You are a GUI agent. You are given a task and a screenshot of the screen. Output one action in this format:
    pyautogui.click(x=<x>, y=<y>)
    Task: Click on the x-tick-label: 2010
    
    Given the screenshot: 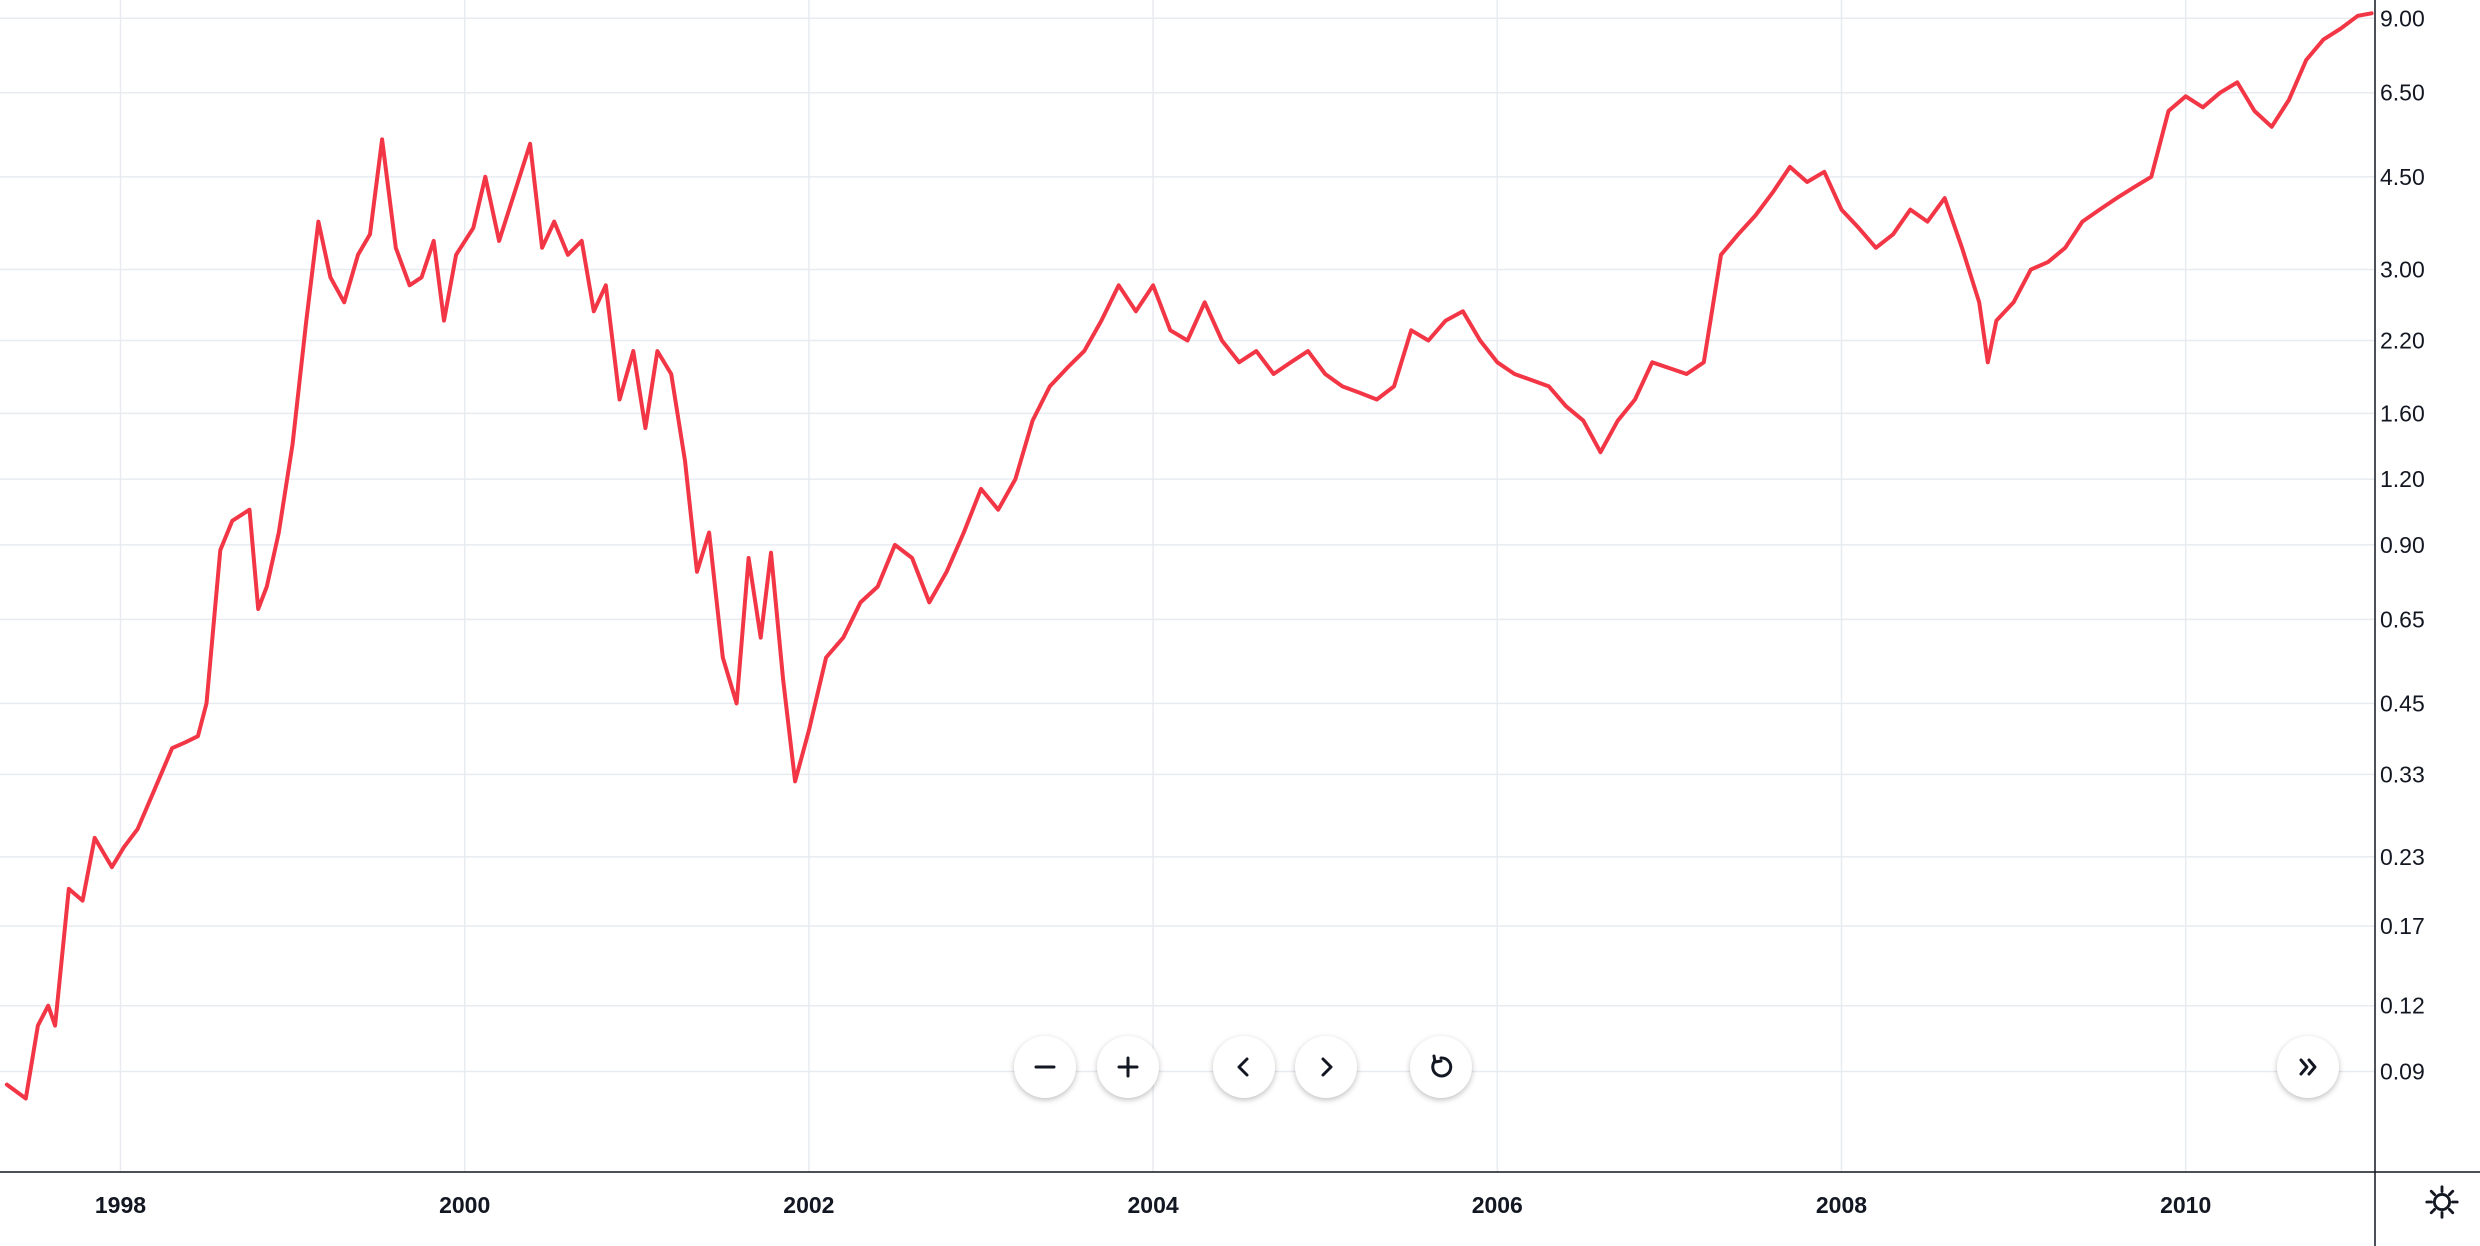 What is the action you would take?
    pyautogui.click(x=2185, y=1205)
    